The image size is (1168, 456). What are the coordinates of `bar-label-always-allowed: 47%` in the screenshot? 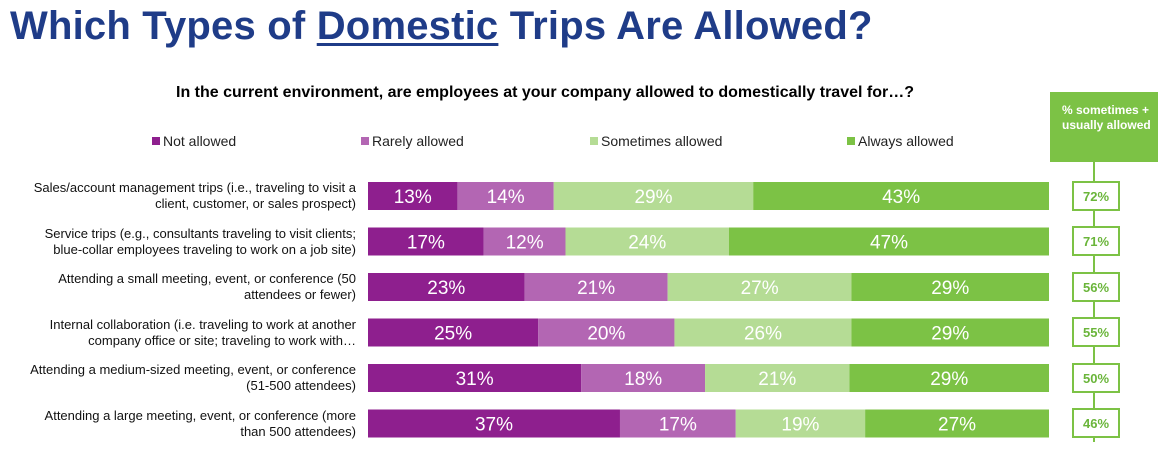 It's located at (889, 243).